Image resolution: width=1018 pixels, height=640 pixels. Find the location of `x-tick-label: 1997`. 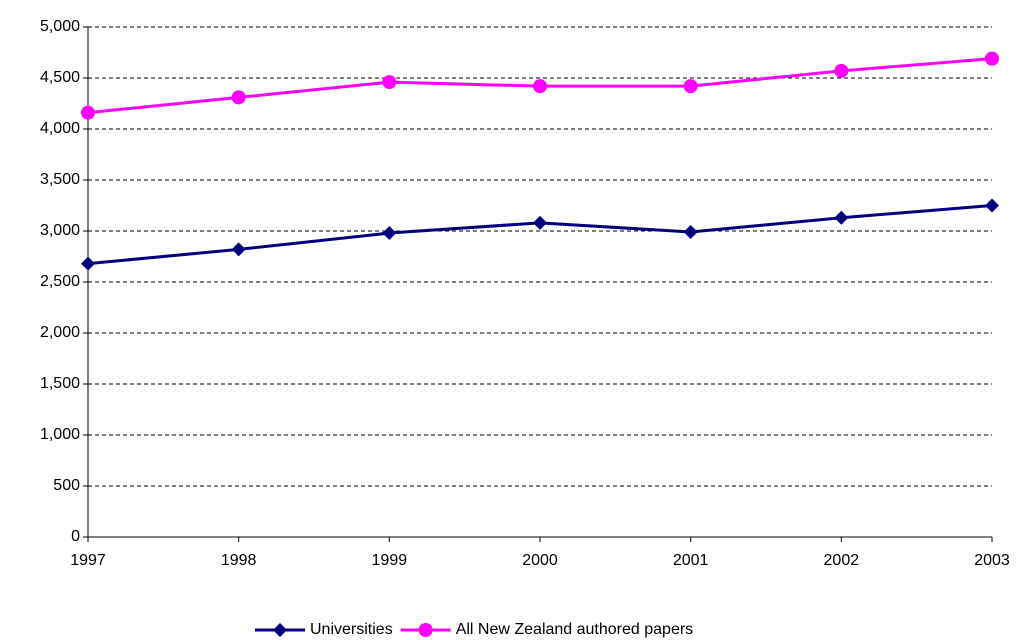

x-tick-label: 1997 is located at coordinates (88, 560).